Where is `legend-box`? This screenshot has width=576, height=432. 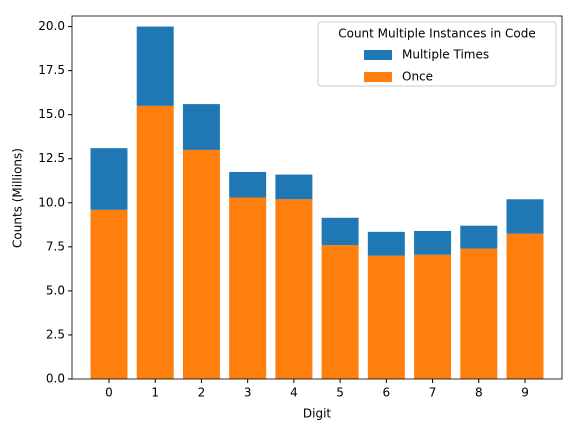
legend-box is located at coordinates (437, 54).